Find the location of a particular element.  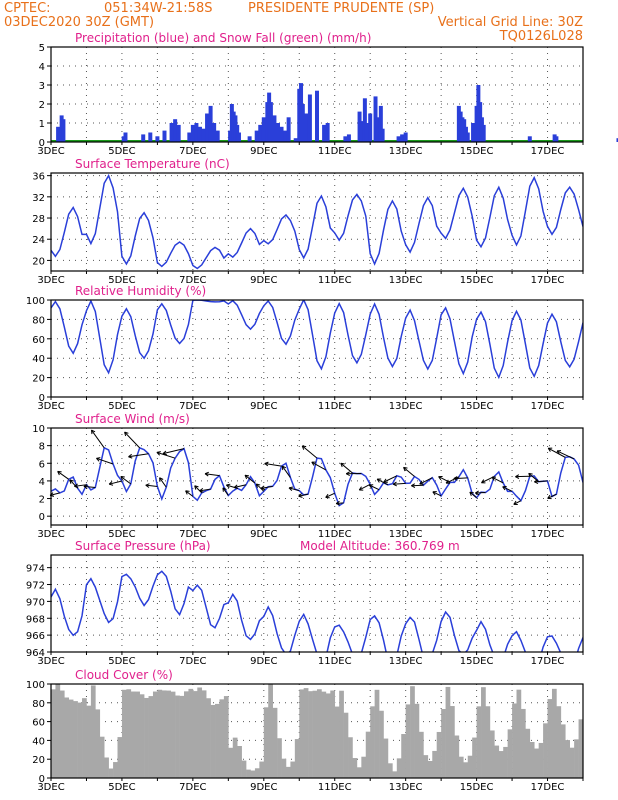

panel-title-press: Surface Pressure (hPa) is located at coordinates (143, 546).